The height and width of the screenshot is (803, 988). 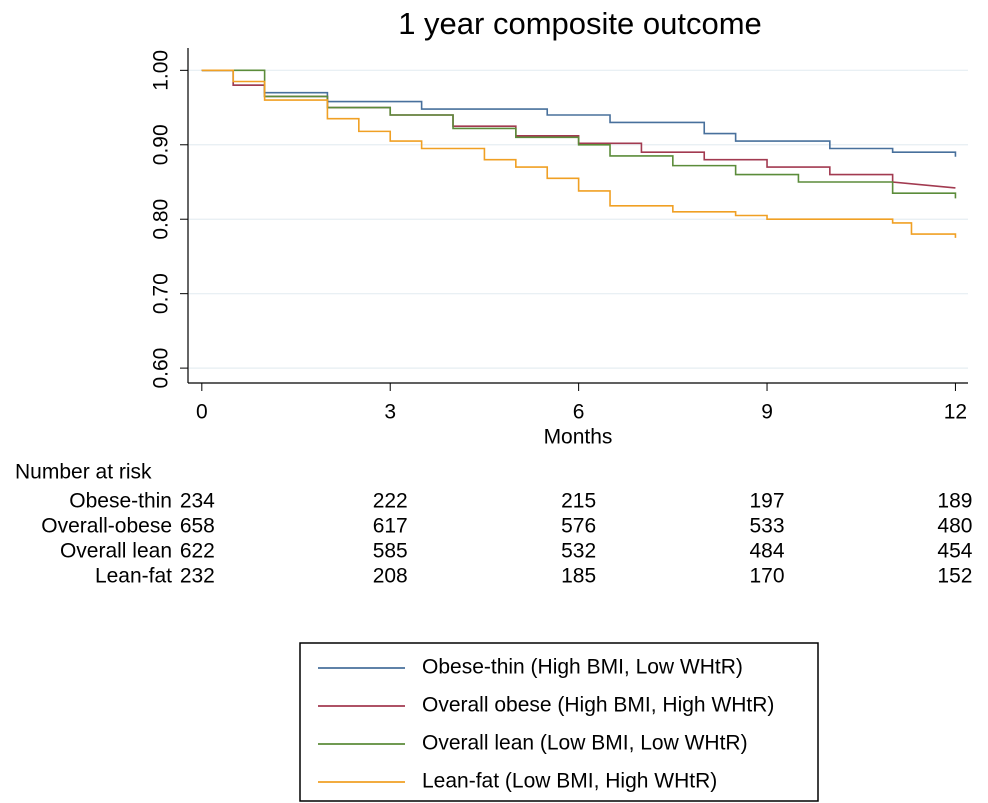 What do you see at coordinates (106, 526) in the screenshot?
I see `risk-row-label: Overall-obese` at bounding box center [106, 526].